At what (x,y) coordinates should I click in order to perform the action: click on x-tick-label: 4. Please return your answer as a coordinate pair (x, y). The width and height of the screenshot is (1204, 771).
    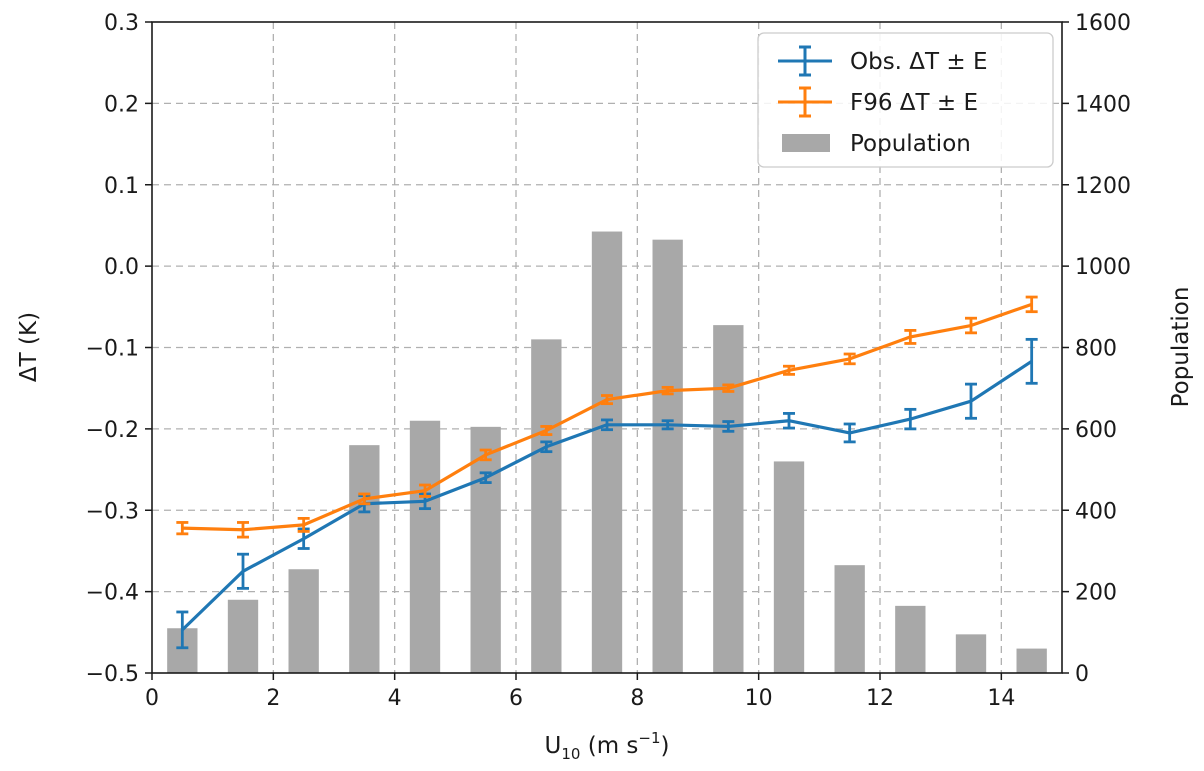
    Looking at the image, I should click on (395, 698).